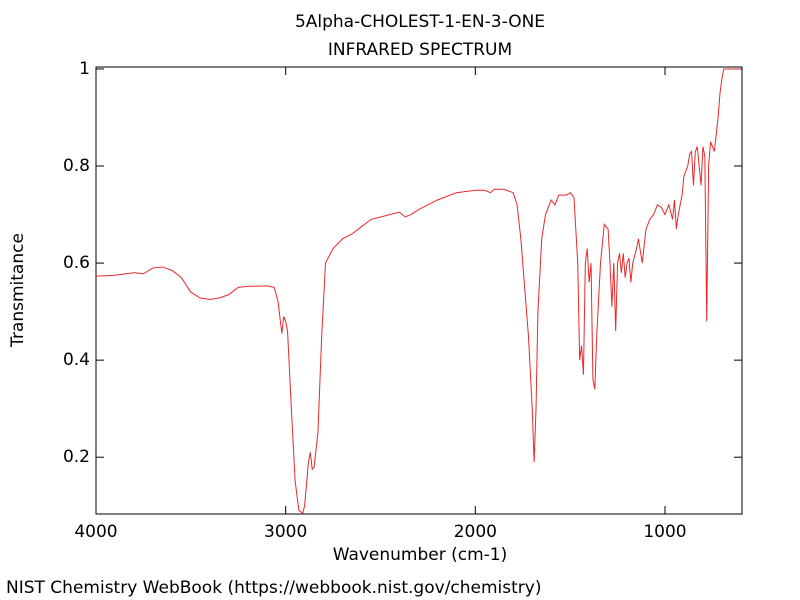 Image resolution: width=800 pixels, height=600 pixels. What do you see at coordinates (285, 532) in the screenshot?
I see `x-tick-label: 3000` at bounding box center [285, 532].